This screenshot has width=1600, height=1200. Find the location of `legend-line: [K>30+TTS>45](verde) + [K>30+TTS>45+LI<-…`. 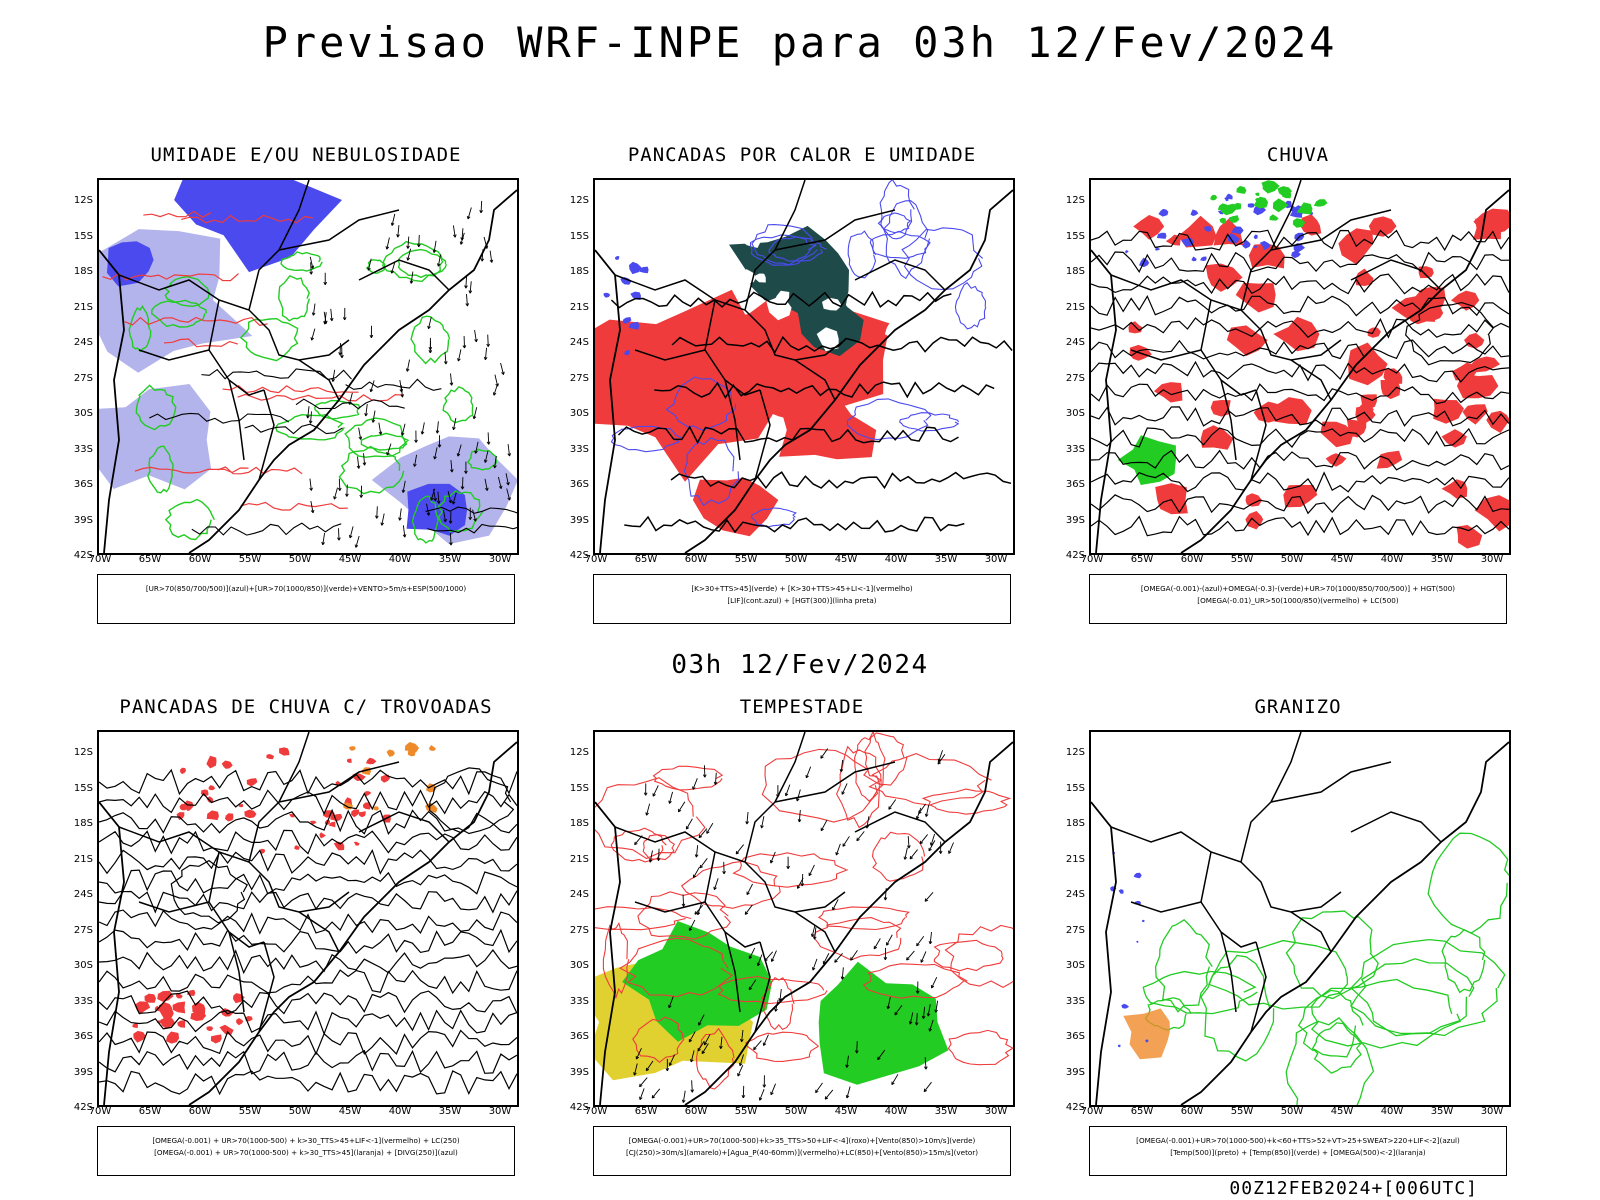

legend-line: [K>30+TTS>45](verde) + [K>30+TTS>45+LI<-… is located at coordinates (802, 588).